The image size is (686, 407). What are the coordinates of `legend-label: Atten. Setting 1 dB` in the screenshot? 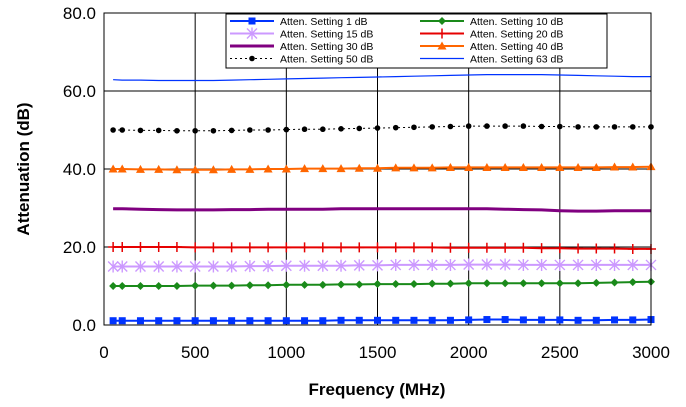 It's located at (324, 22).